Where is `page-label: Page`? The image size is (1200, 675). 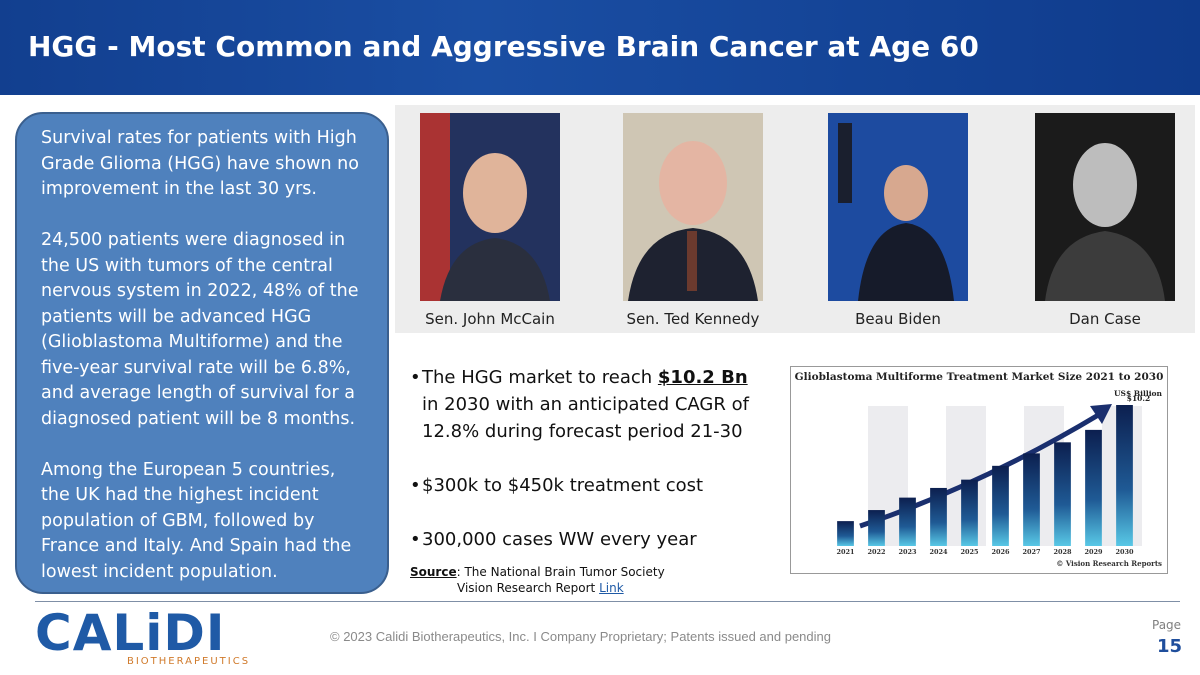 page-label: Page is located at coordinates (1167, 625).